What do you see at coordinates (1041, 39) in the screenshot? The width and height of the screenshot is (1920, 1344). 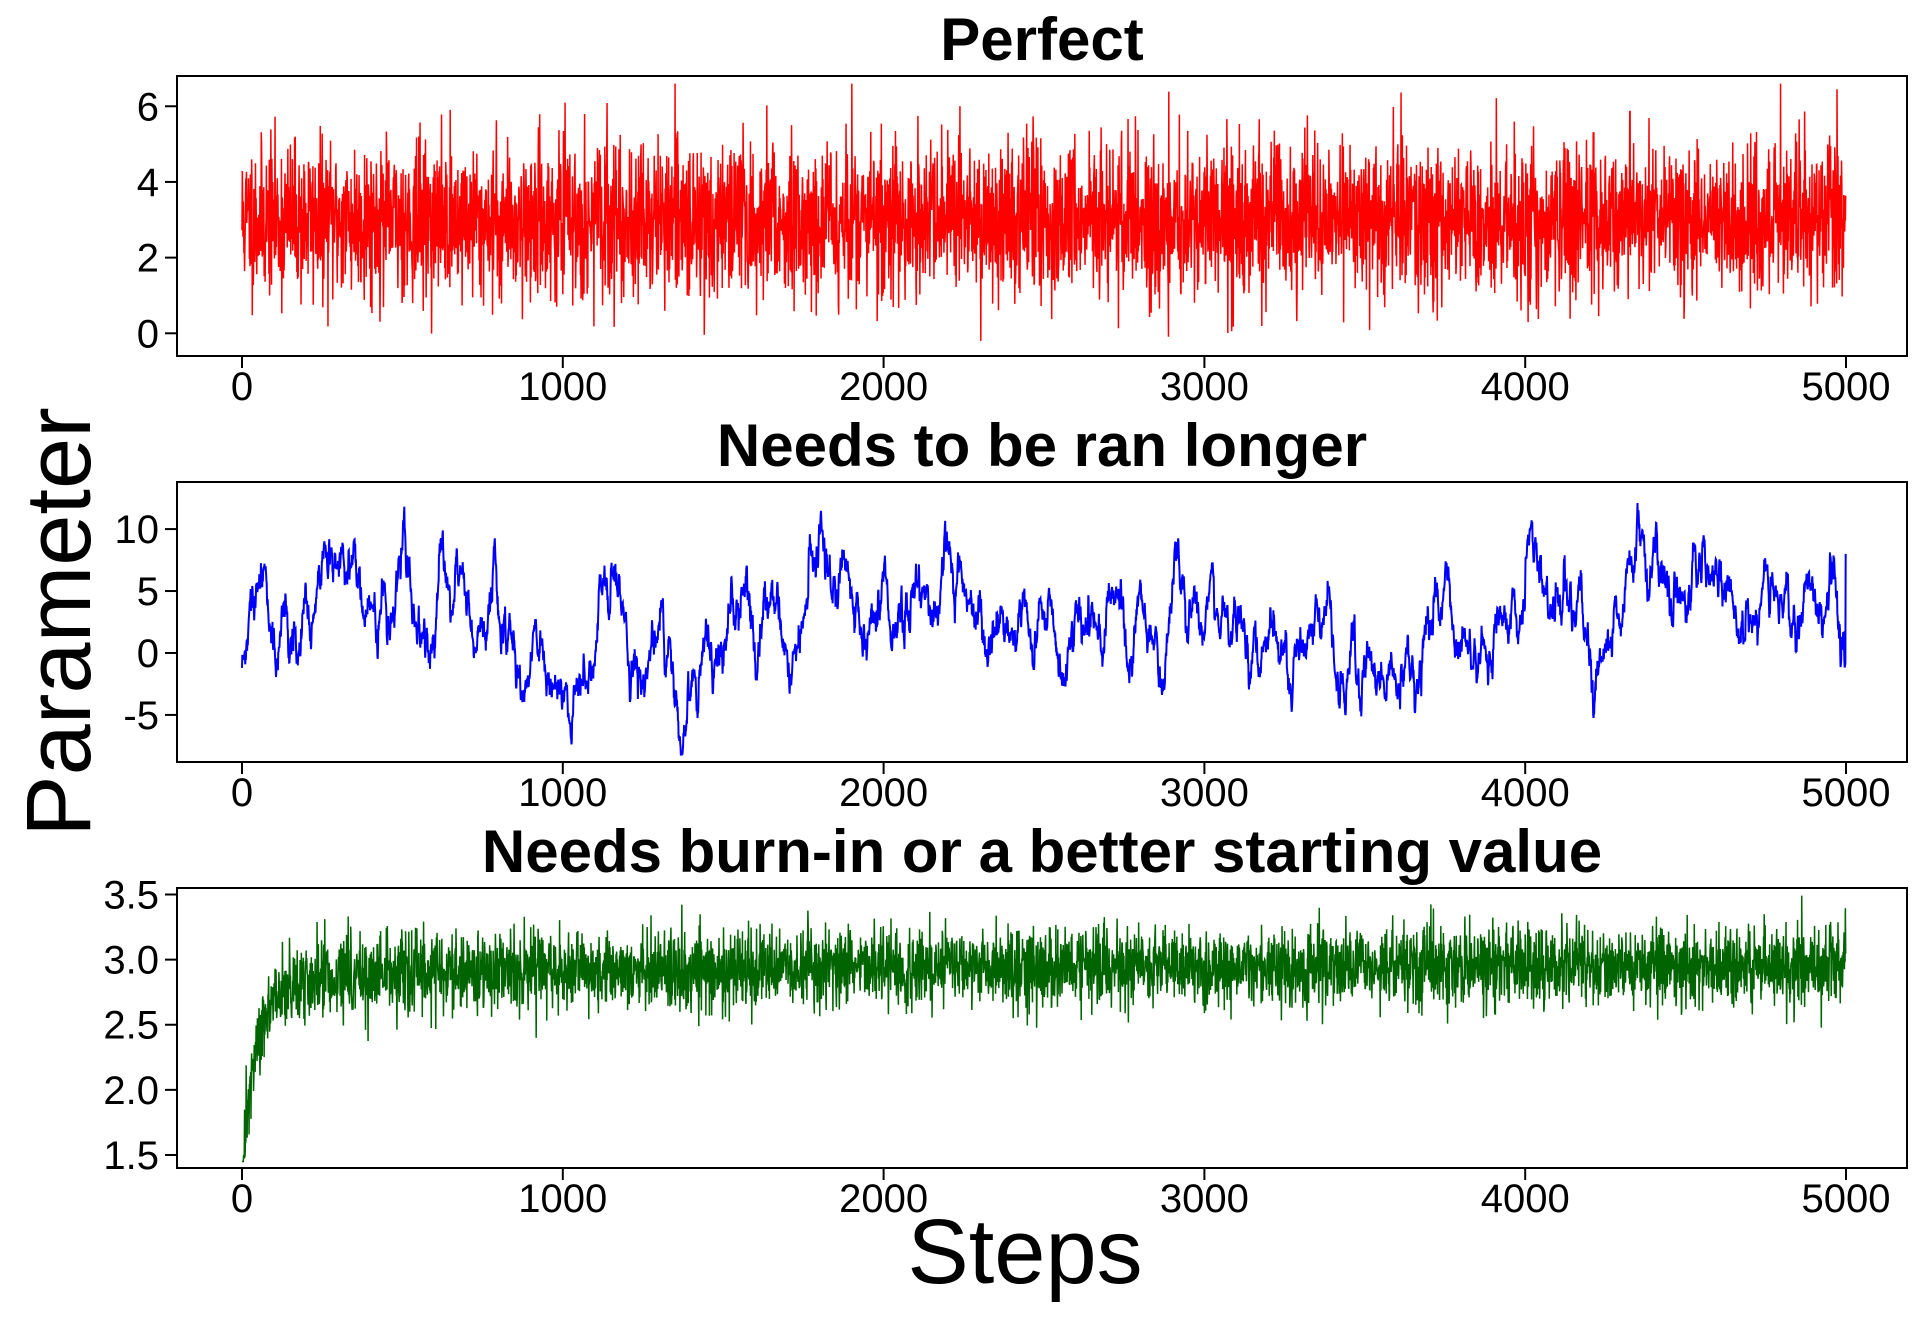 I see `panel-title: Perfect` at bounding box center [1041, 39].